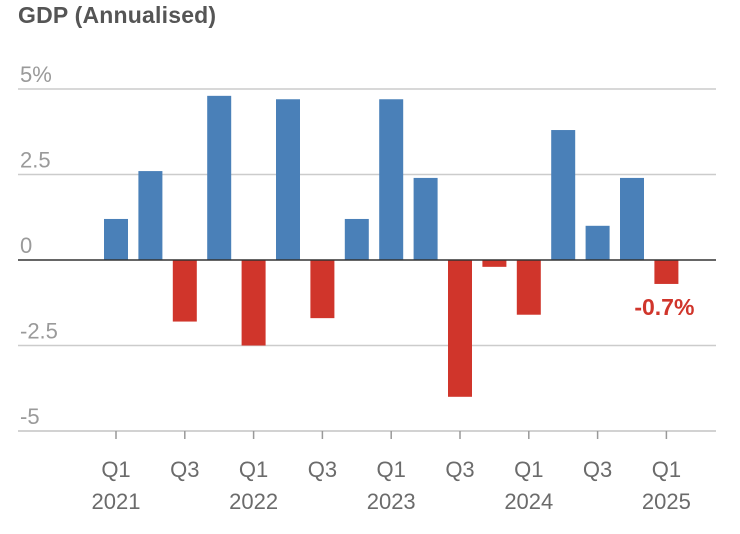  Describe the element at coordinates (39, 245) in the screenshot. I see `y-axis-labels: 5% 2.5 0 -2.5 -5` at that location.